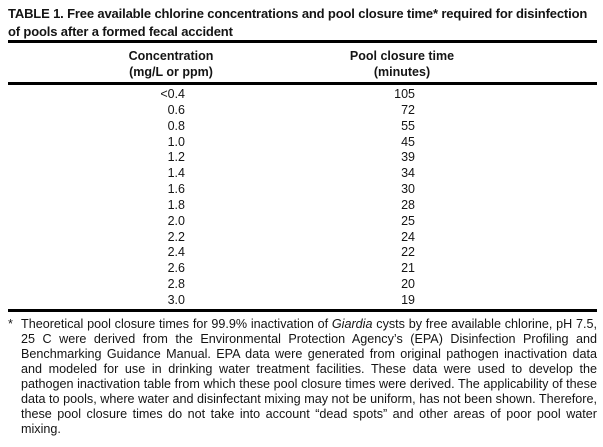  I want to click on concentration-cell: <0.4, so click(172, 94).